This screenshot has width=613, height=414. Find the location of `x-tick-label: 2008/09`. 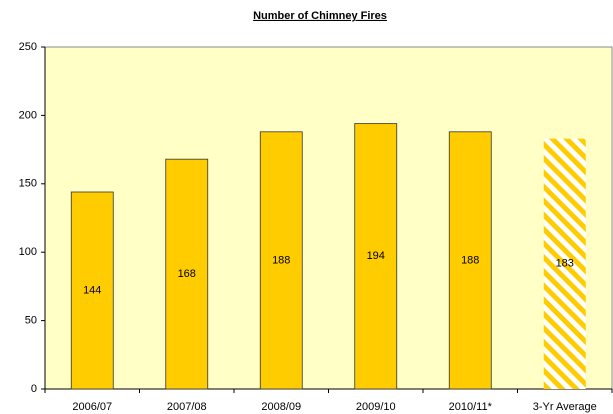

x-tick-label: 2008/09 is located at coordinates (281, 407).